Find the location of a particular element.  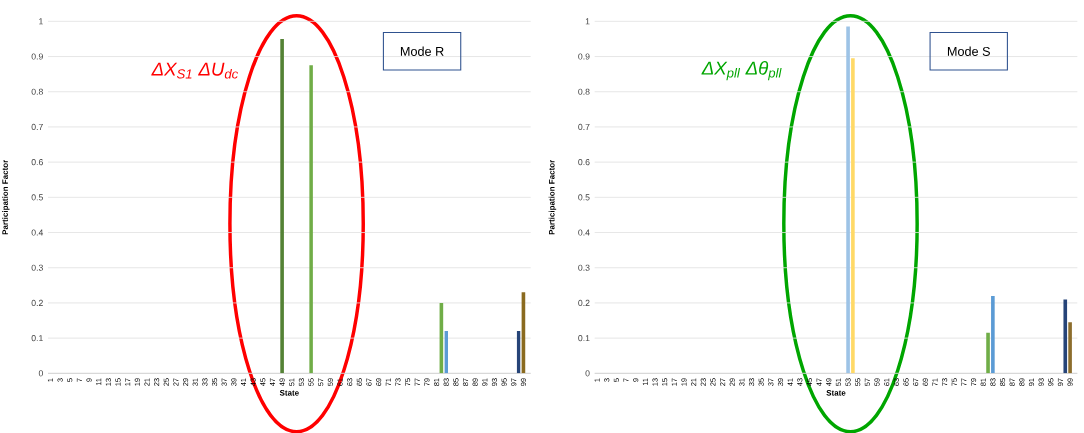

annotation: ΔX$_{pll}$ Δθ$_{pll}$ is located at coordinates (741, 70).